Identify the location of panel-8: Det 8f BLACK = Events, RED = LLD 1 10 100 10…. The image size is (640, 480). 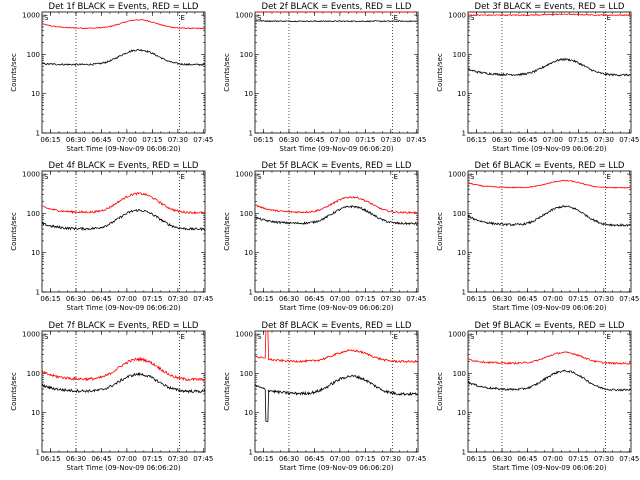
(324, 396).